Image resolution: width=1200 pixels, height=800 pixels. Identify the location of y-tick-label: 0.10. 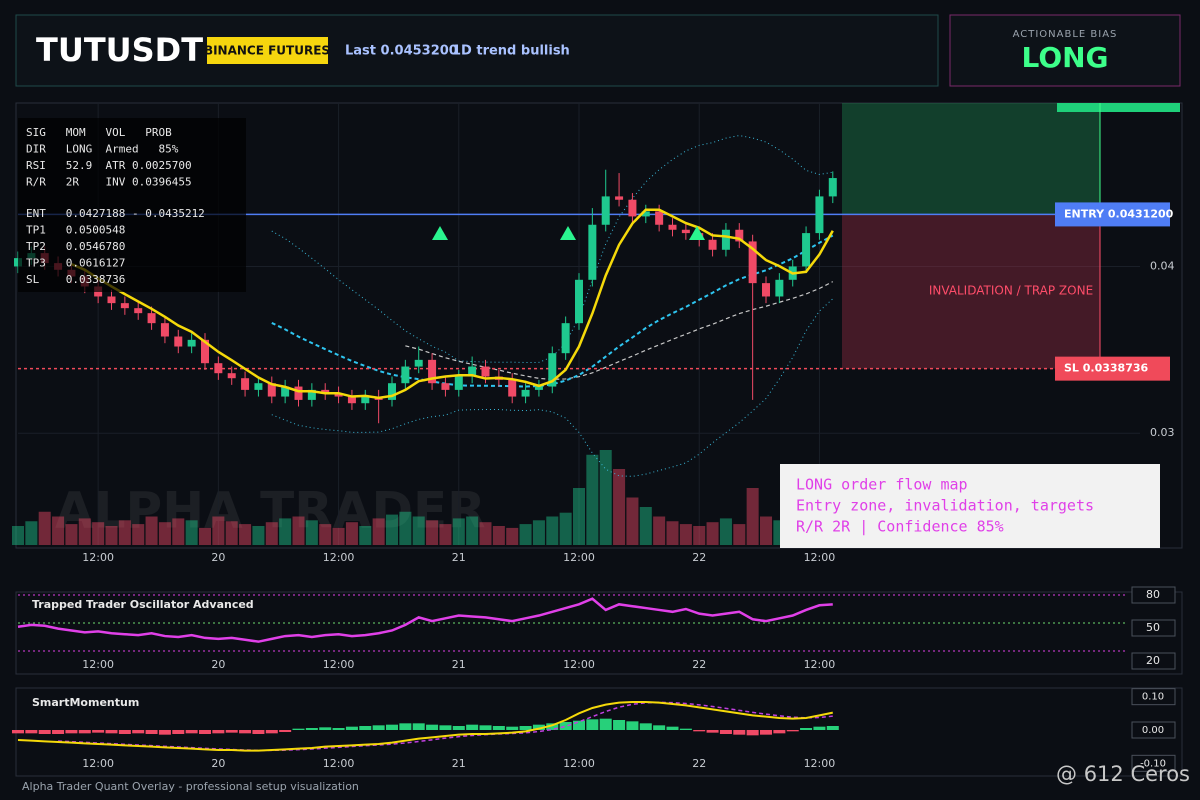
(1153, 697).